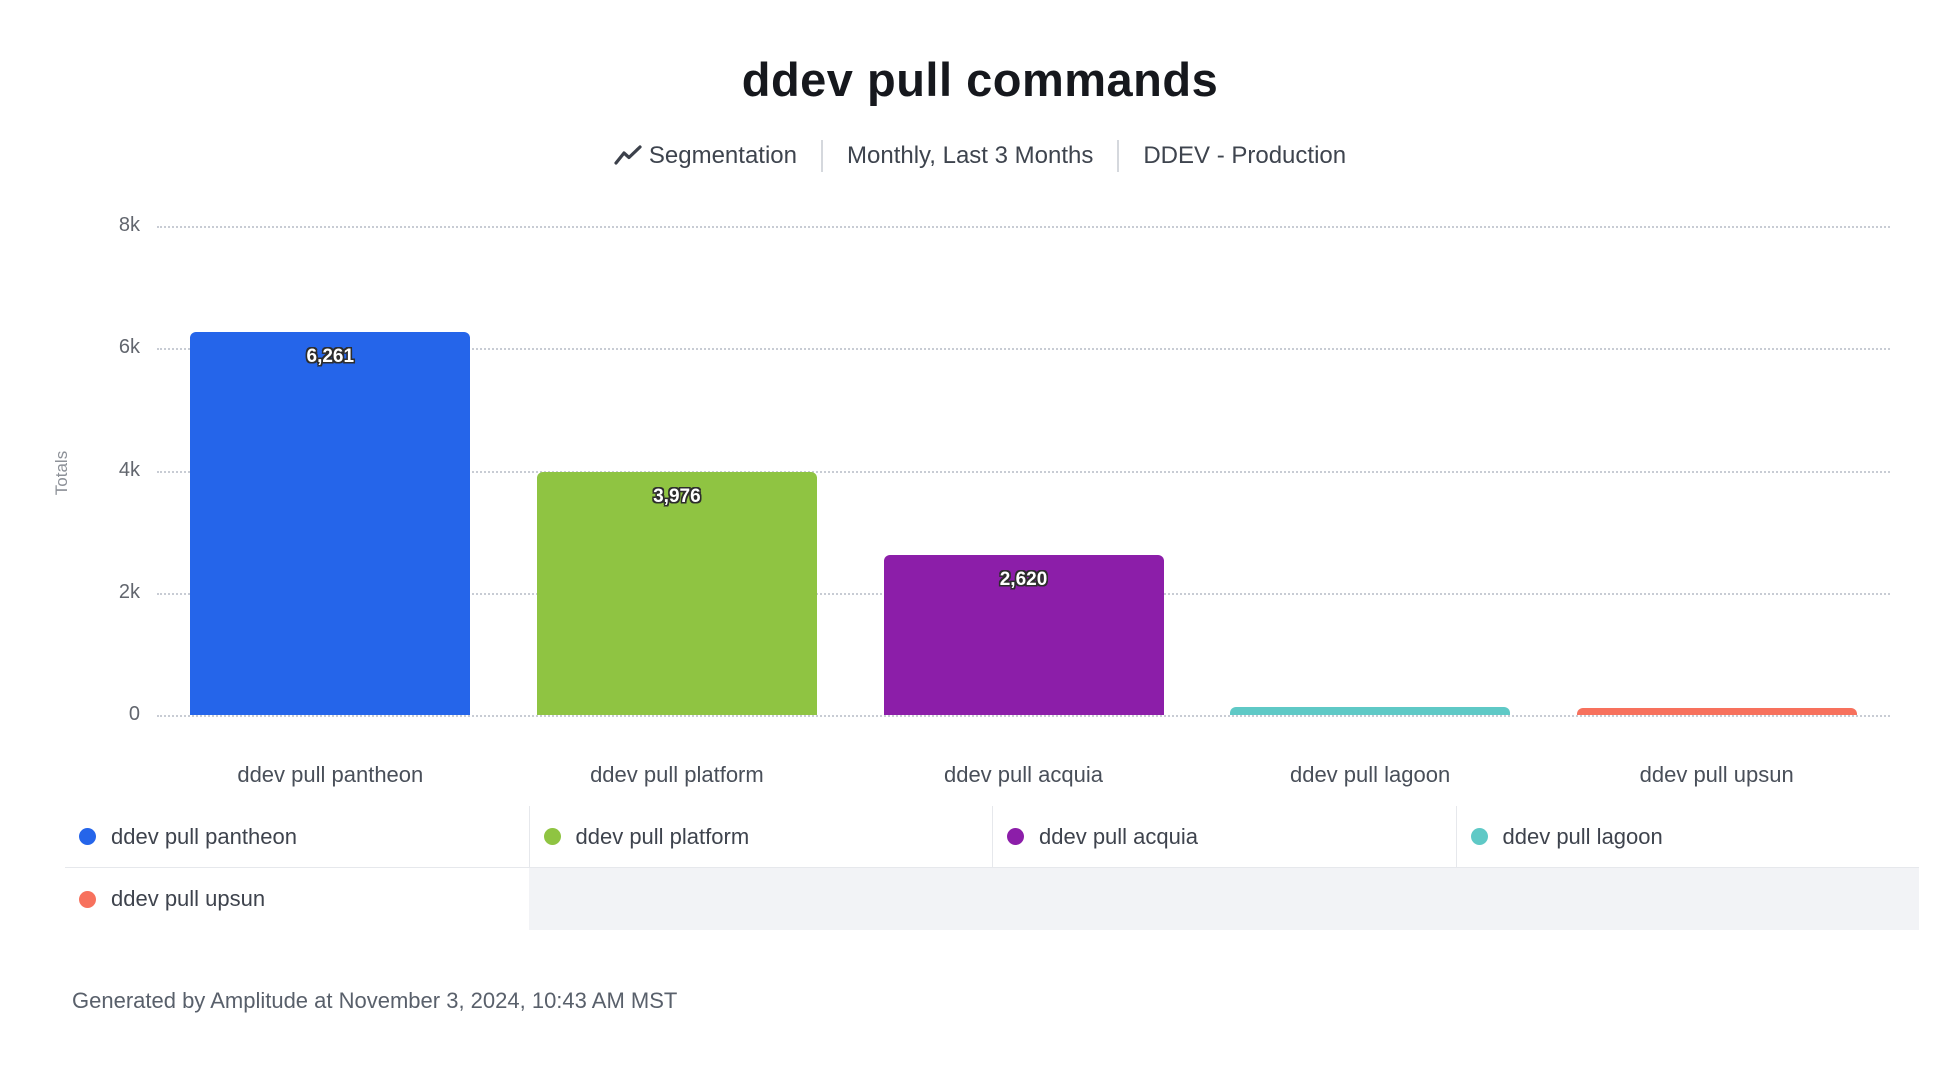 The width and height of the screenshot is (1960, 1088). I want to click on y-axis-tick-label: 4k, so click(129, 469).